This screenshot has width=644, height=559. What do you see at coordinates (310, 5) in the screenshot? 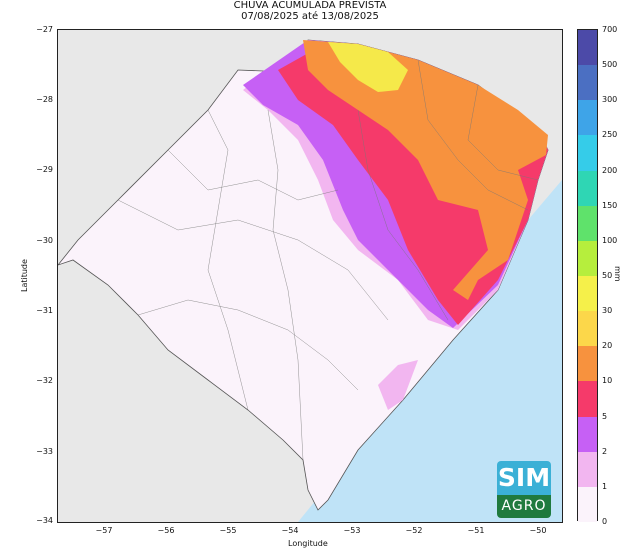
I see `title-line-1: CHUVA ACUMULADA PREVISTA` at bounding box center [310, 5].